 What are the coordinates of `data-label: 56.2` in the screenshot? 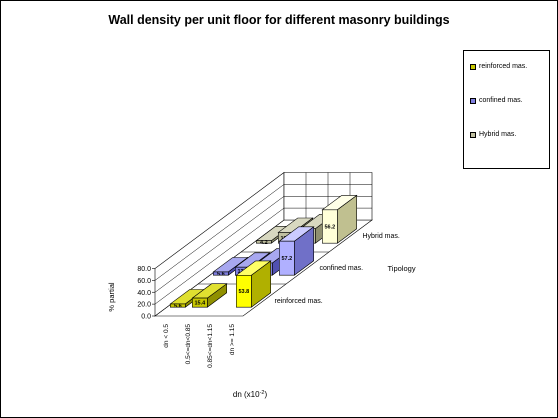 It's located at (329, 228).